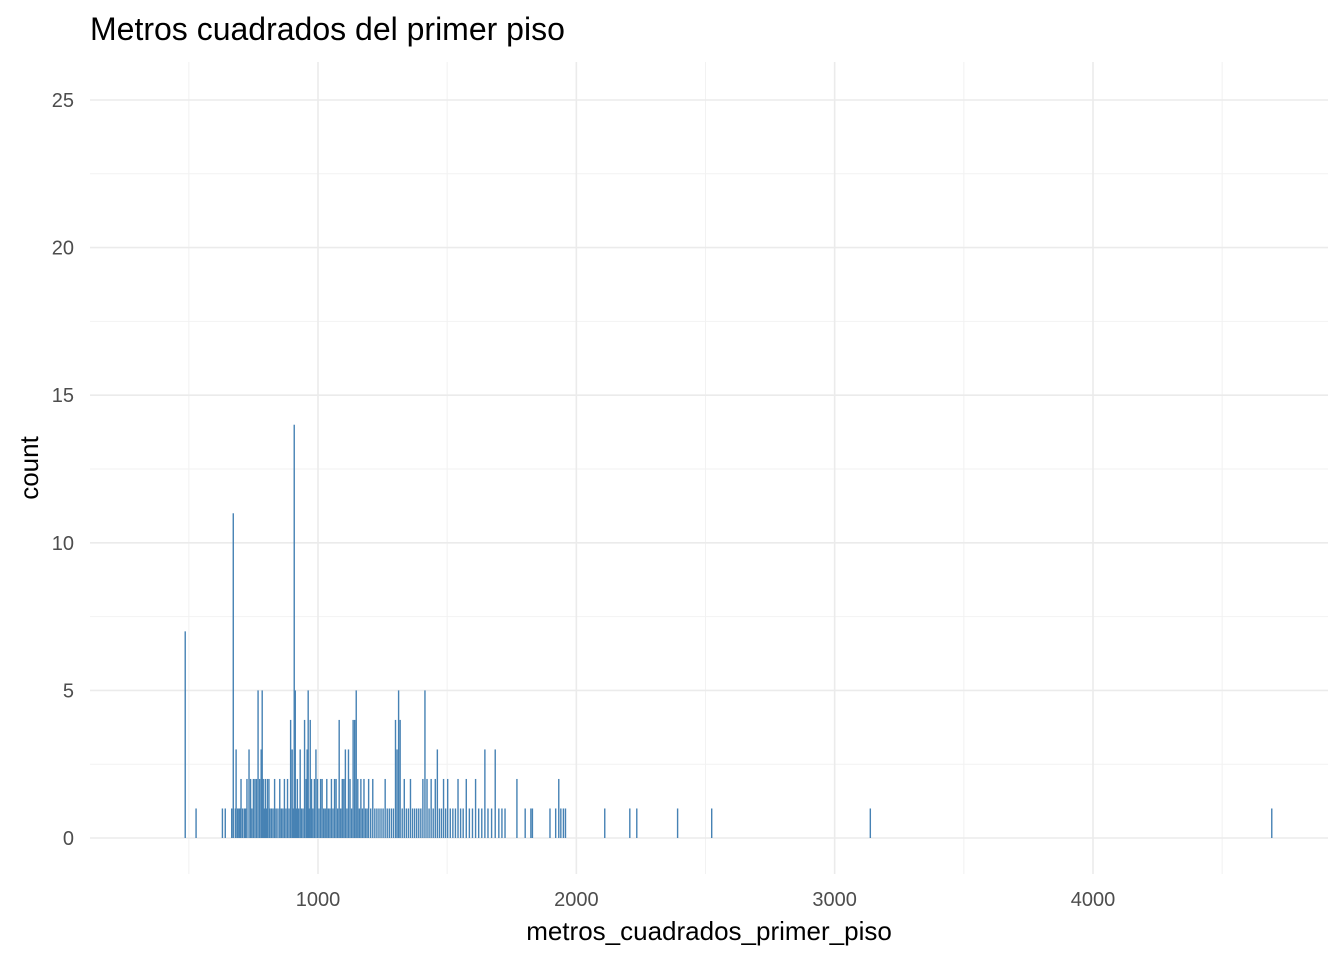 This screenshot has width=1344, height=960. I want to click on y-tick-label: 0, so click(68, 839).